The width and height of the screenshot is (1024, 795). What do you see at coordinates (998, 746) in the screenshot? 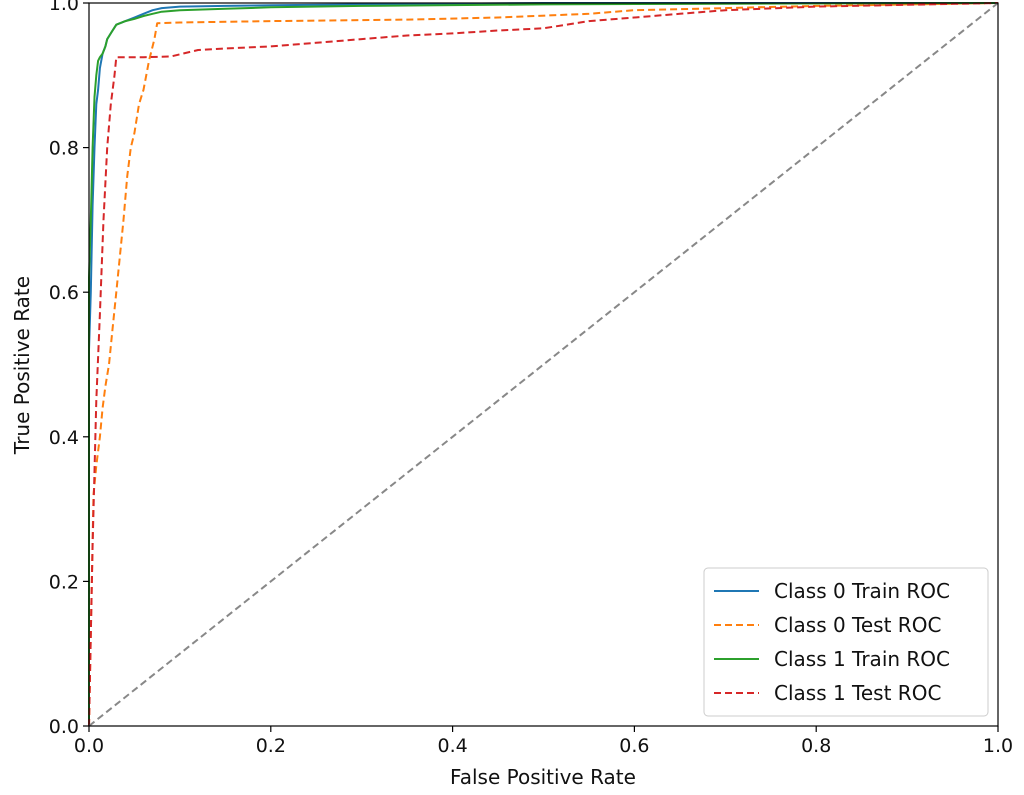
I see `x-tick-label: 1.0` at bounding box center [998, 746].